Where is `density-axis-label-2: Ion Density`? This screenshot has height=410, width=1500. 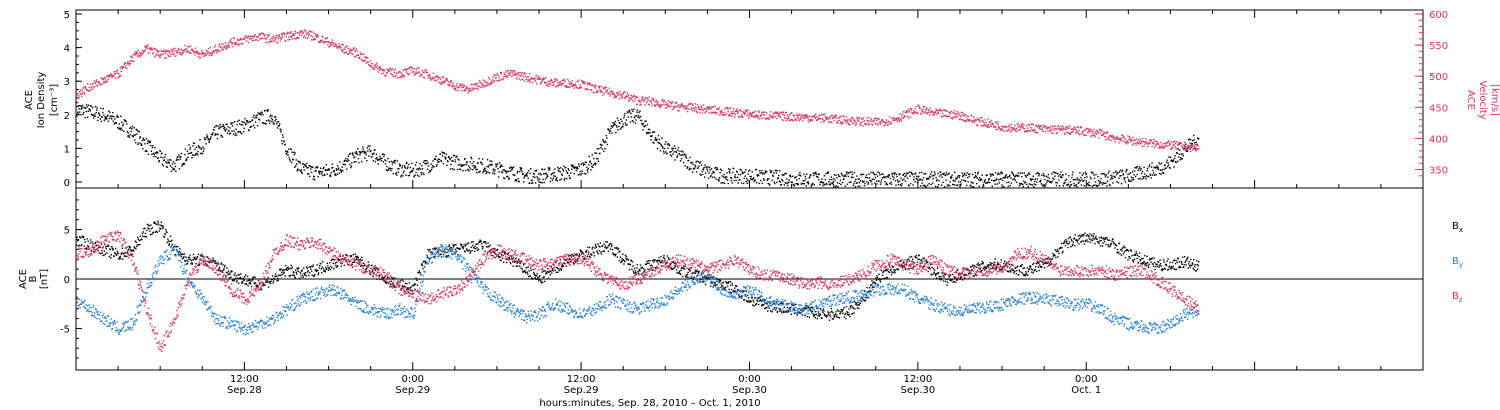 density-axis-label-2: Ion Density is located at coordinates (41, 100).